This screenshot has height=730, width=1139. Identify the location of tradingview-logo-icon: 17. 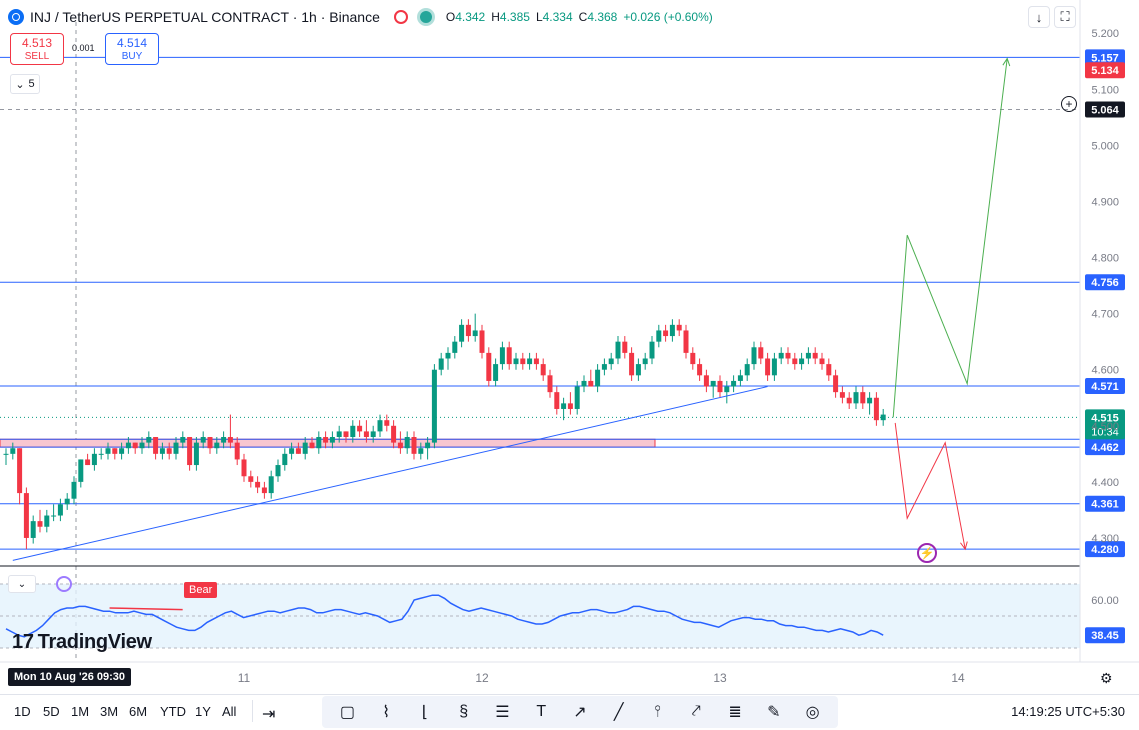
(23, 642).